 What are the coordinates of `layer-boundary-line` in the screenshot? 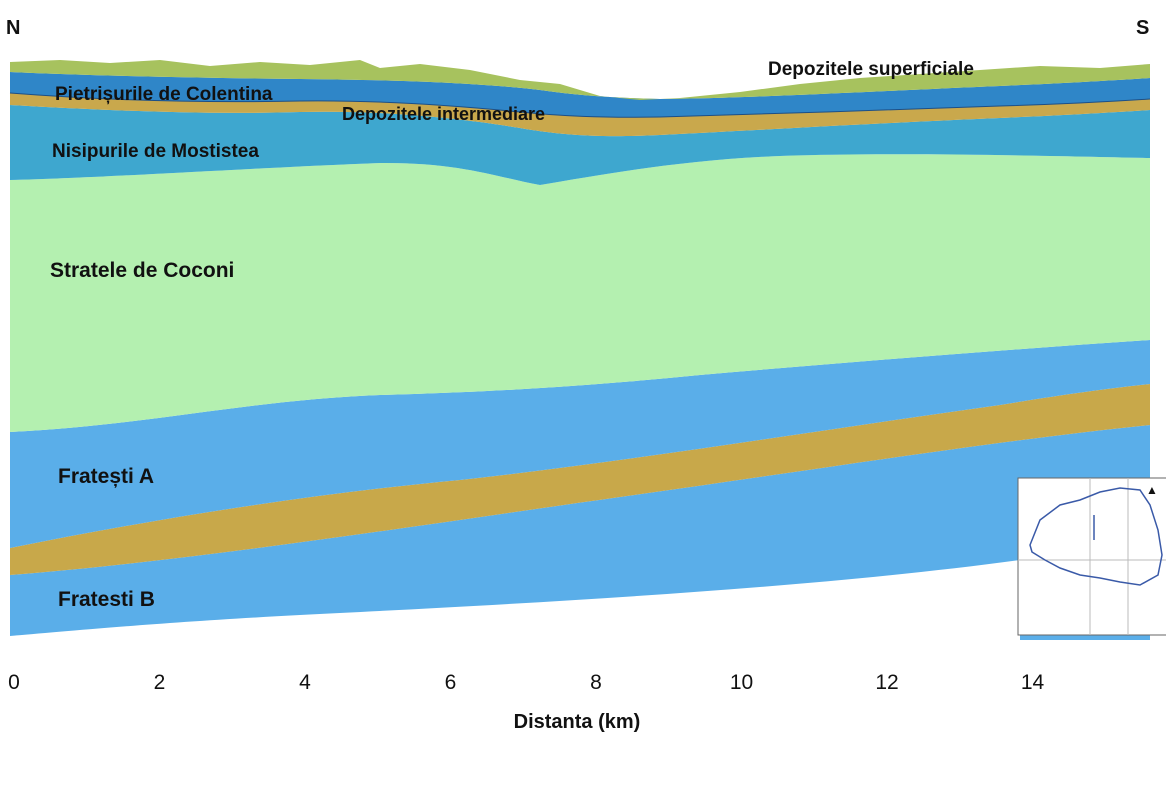 It's located at (580, 105).